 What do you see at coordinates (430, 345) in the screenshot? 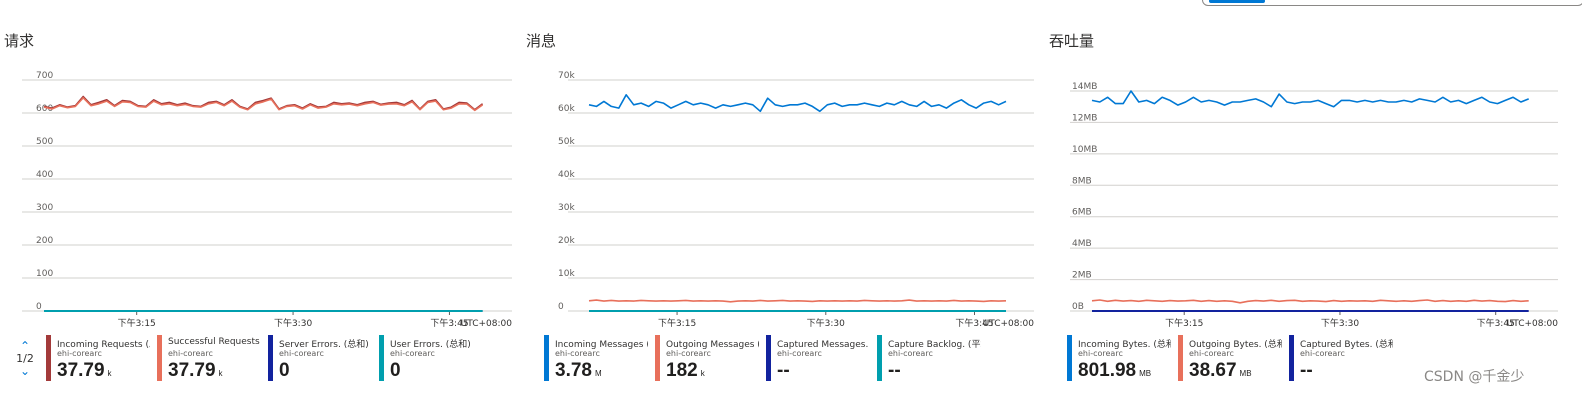
I see `legend-metric-name: User Errors. (总和)` at bounding box center [430, 345].